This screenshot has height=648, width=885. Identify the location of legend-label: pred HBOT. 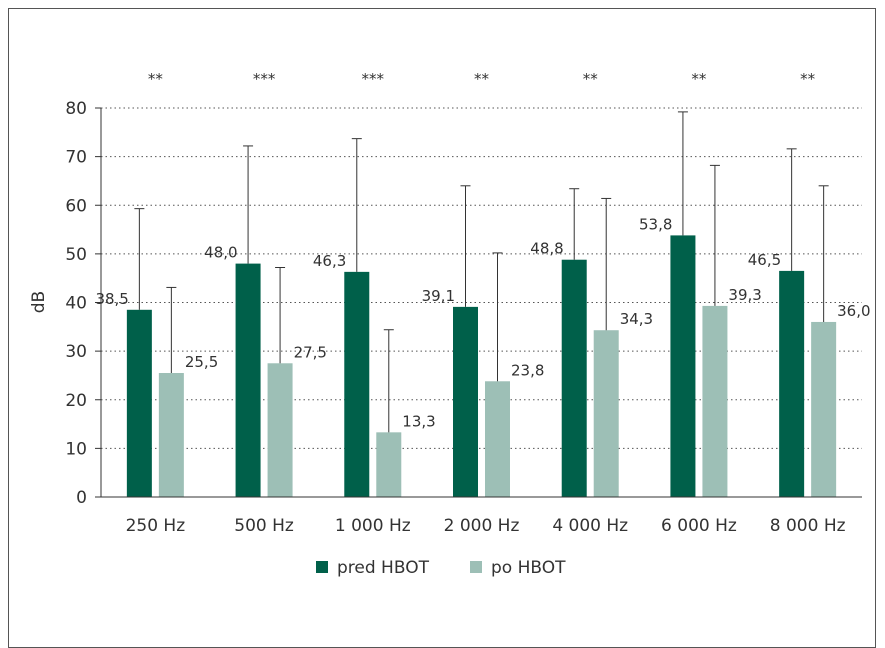
(383, 568).